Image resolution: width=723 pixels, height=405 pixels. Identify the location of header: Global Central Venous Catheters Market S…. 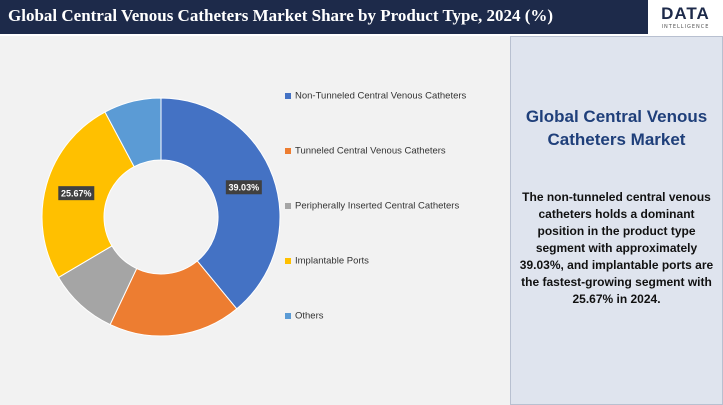
(361, 17).